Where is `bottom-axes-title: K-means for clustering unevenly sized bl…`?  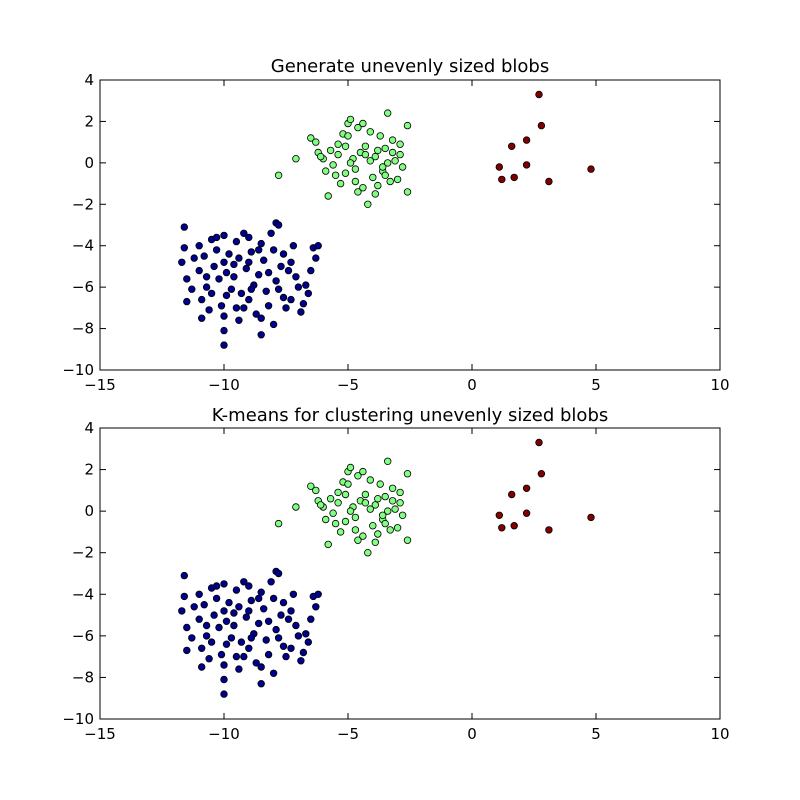 bottom-axes-title: K-means for clustering unevenly sized bl… is located at coordinates (410, 415).